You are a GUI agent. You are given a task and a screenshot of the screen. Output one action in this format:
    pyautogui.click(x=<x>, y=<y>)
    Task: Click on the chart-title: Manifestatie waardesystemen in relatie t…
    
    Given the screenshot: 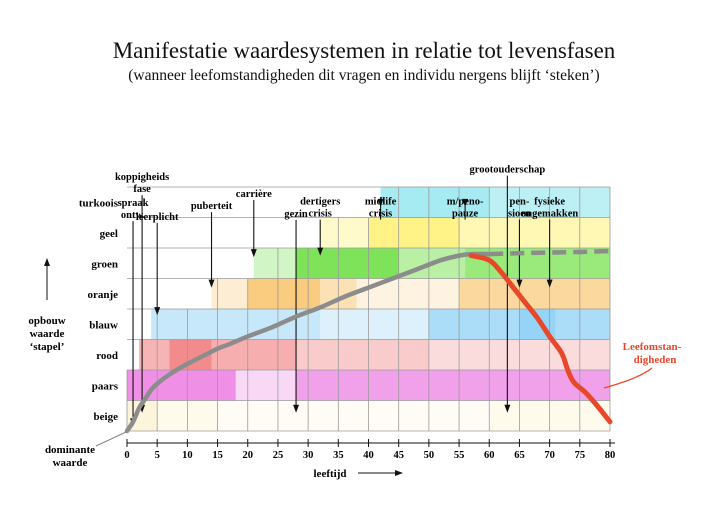 What is the action you would take?
    pyautogui.click(x=364, y=50)
    